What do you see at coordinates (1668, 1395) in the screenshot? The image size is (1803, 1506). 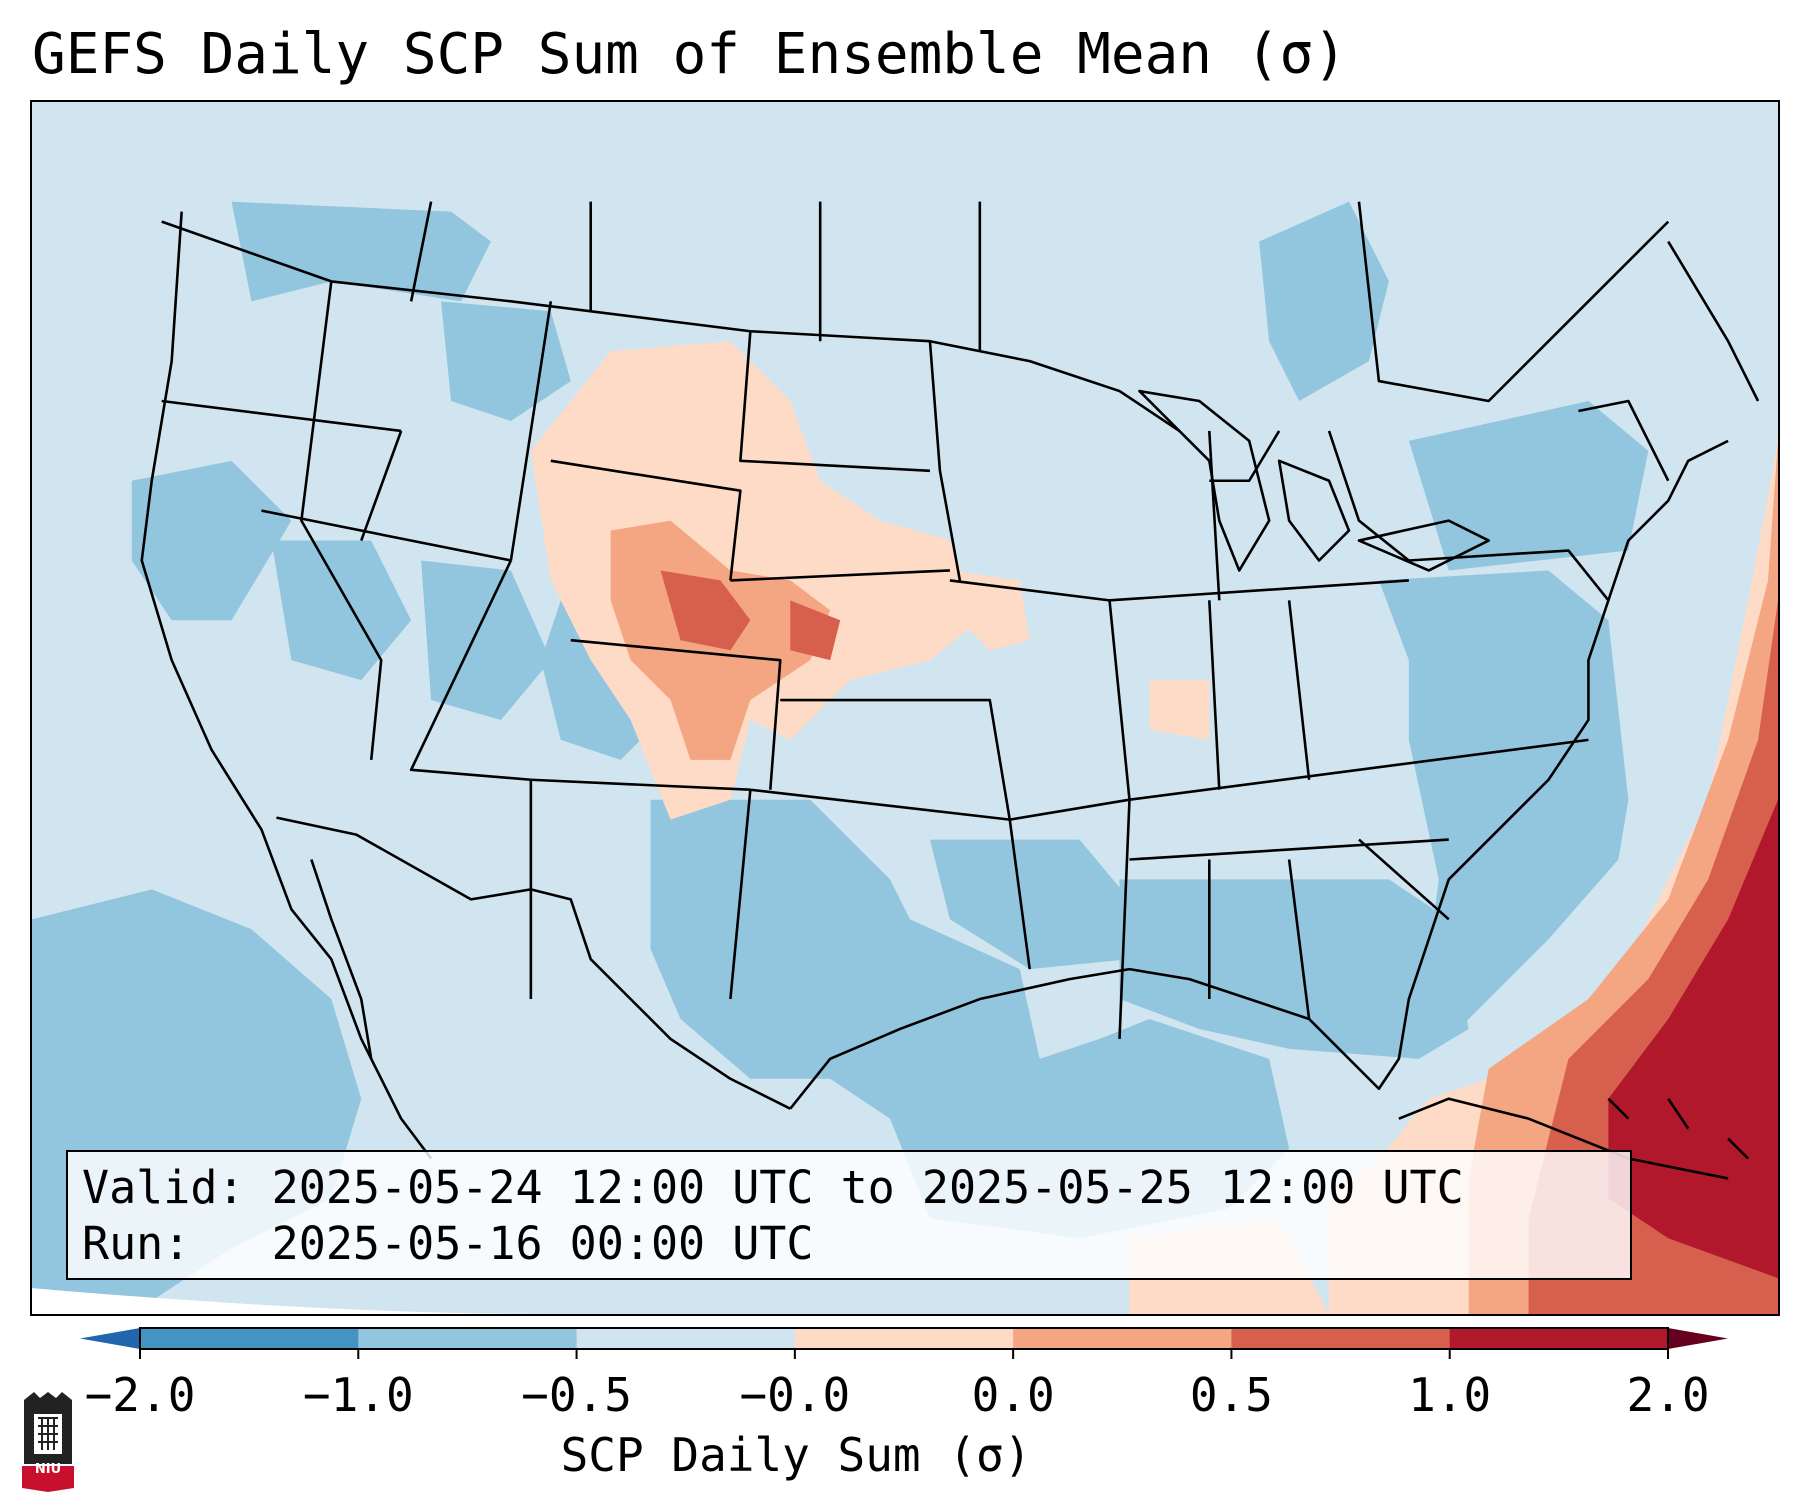 I see `colorbar-tick-label: 2.0` at bounding box center [1668, 1395].